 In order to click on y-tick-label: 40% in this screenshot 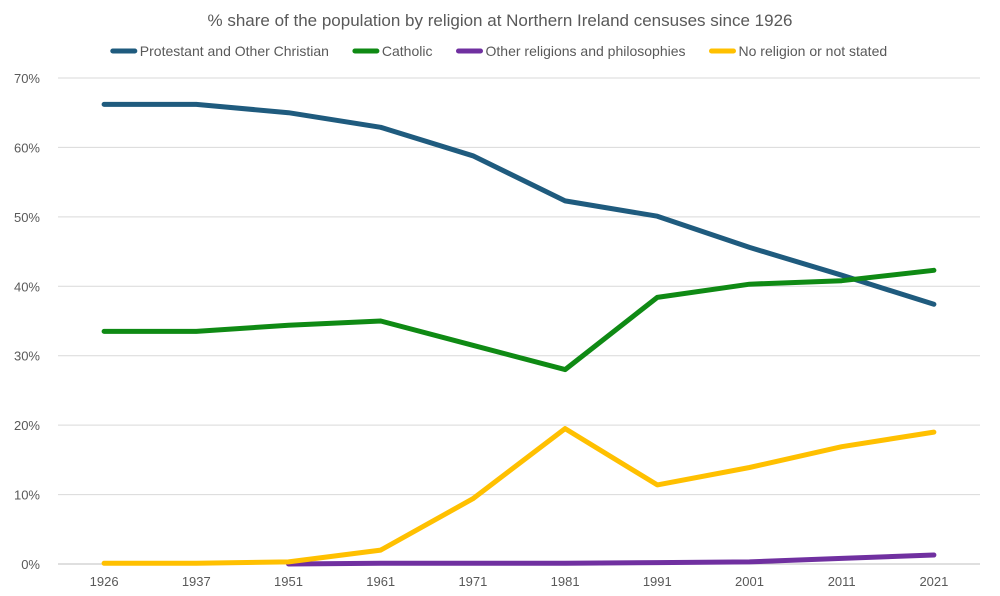, I will do `click(27, 286)`.